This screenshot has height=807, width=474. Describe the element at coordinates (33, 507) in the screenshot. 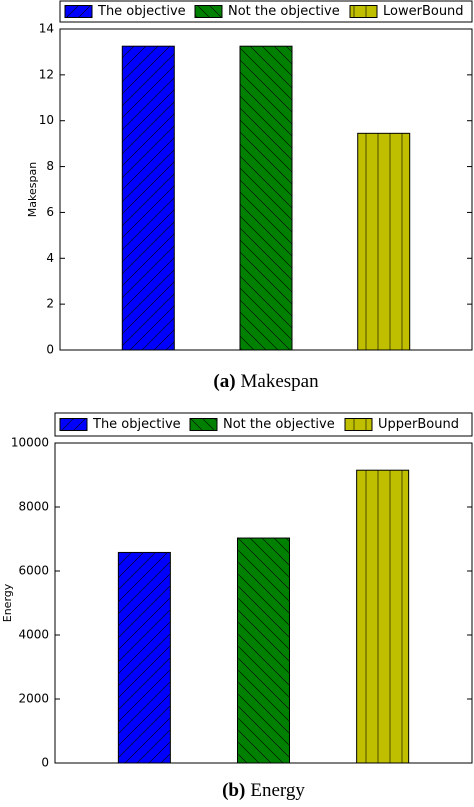

I see `y-tick-label: 8000` at that location.